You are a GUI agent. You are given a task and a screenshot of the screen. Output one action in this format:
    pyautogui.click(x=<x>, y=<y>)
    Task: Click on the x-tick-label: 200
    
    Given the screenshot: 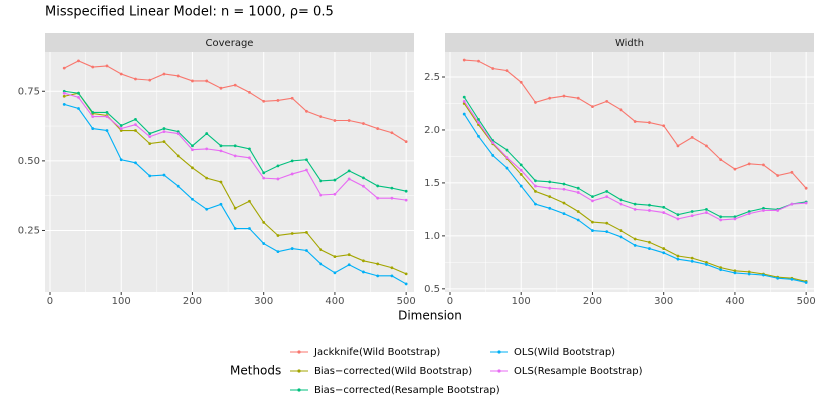 What is the action you would take?
    pyautogui.click(x=592, y=301)
    